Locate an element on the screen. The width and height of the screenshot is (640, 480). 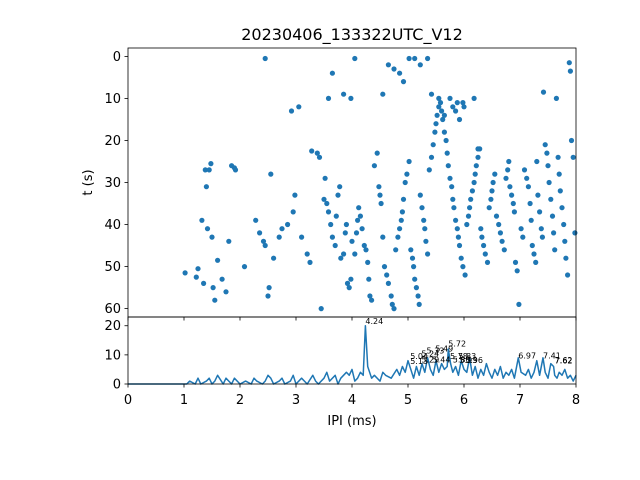
peak-annotation: 5.33 is located at coordinates (436, 351).